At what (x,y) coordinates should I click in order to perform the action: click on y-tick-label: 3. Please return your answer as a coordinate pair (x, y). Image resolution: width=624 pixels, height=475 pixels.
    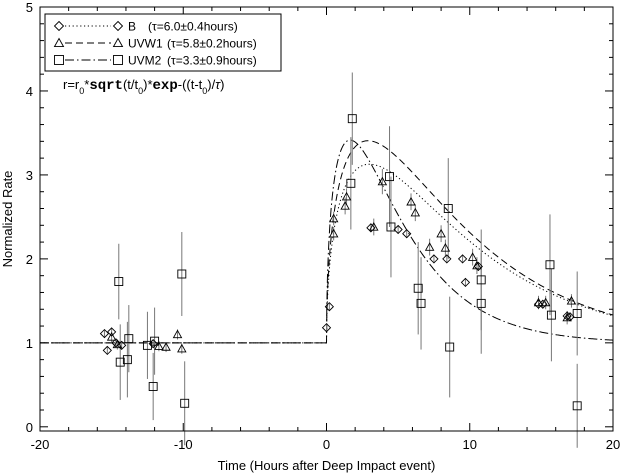
    Looking at the image, I should click on (29, 175).